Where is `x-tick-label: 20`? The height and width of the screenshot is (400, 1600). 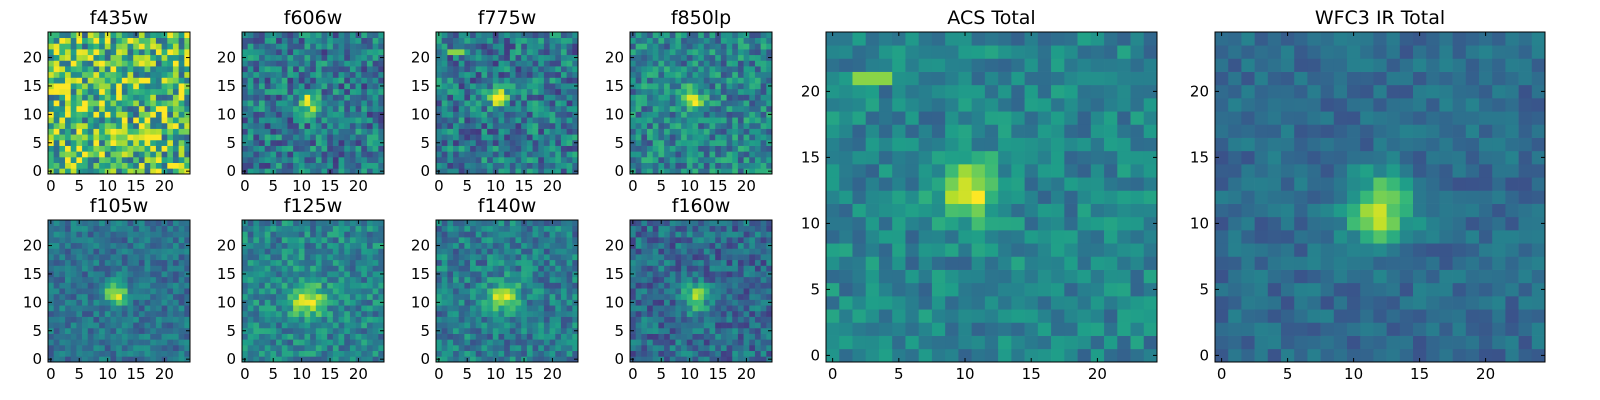
x-tick-label: 20 is located at coordinates (164, 186).